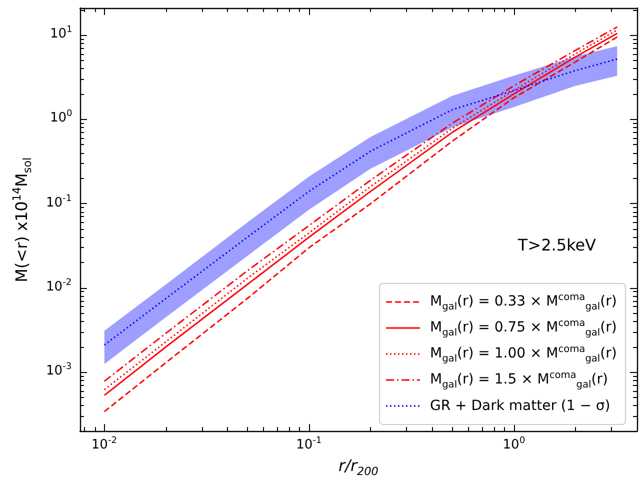 This screenshot has height=487, width=644. Describe the element at coordinates (556, 245) in the screenshot. I see `annotation: T>2.5keV` at that location.